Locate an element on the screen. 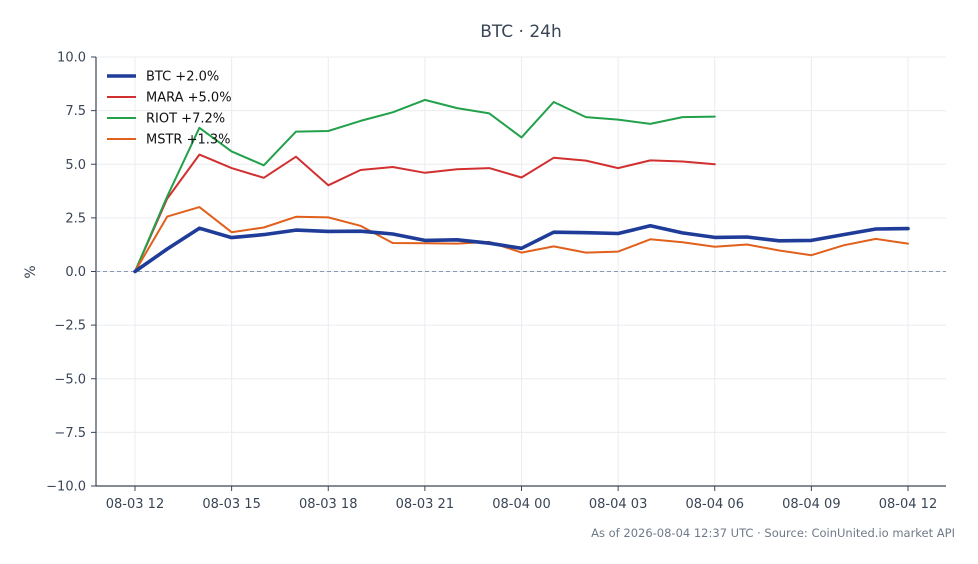 Image resolution: width=978 pixels, height=564 pixels. legend-label-mstr: MSTR +1.3% is located at coordinates (188, 140).